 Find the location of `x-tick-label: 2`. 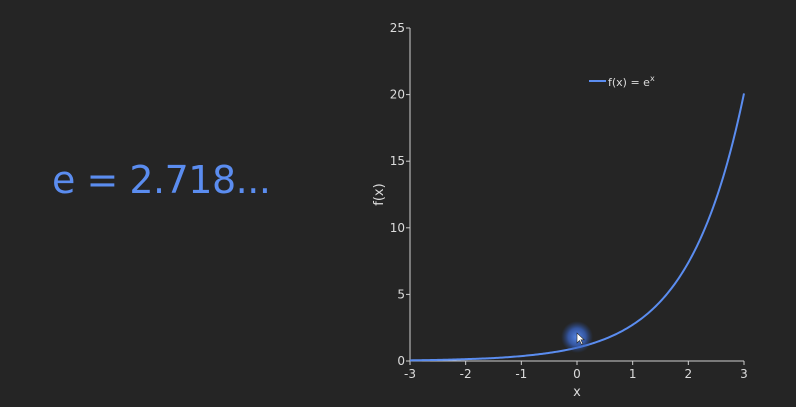

x-tick-label: 2 is located at coordinates (689, 374).